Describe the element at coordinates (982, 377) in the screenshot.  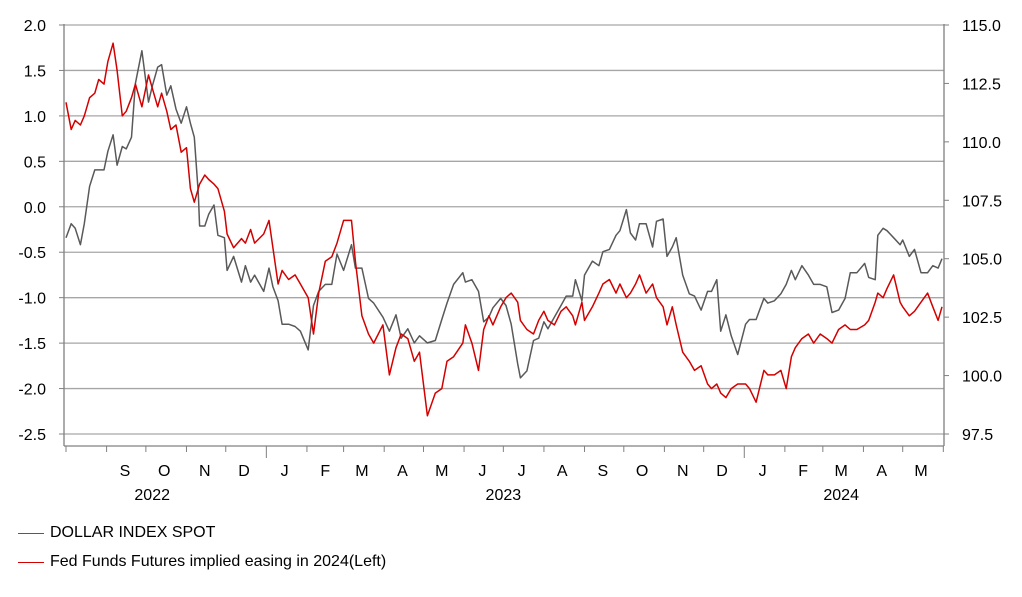
I see `right-tick-label: 100.0` at that location.